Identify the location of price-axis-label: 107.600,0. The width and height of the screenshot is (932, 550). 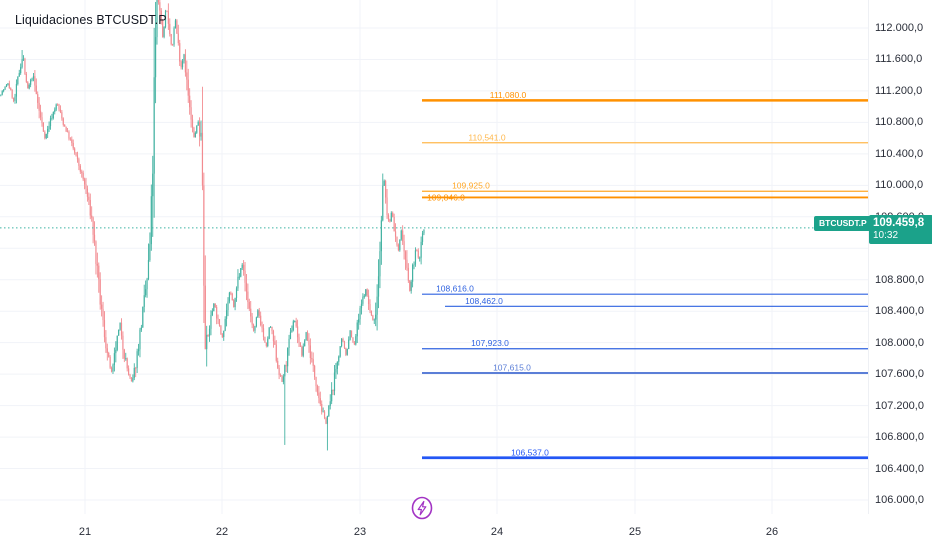
(899, 374).